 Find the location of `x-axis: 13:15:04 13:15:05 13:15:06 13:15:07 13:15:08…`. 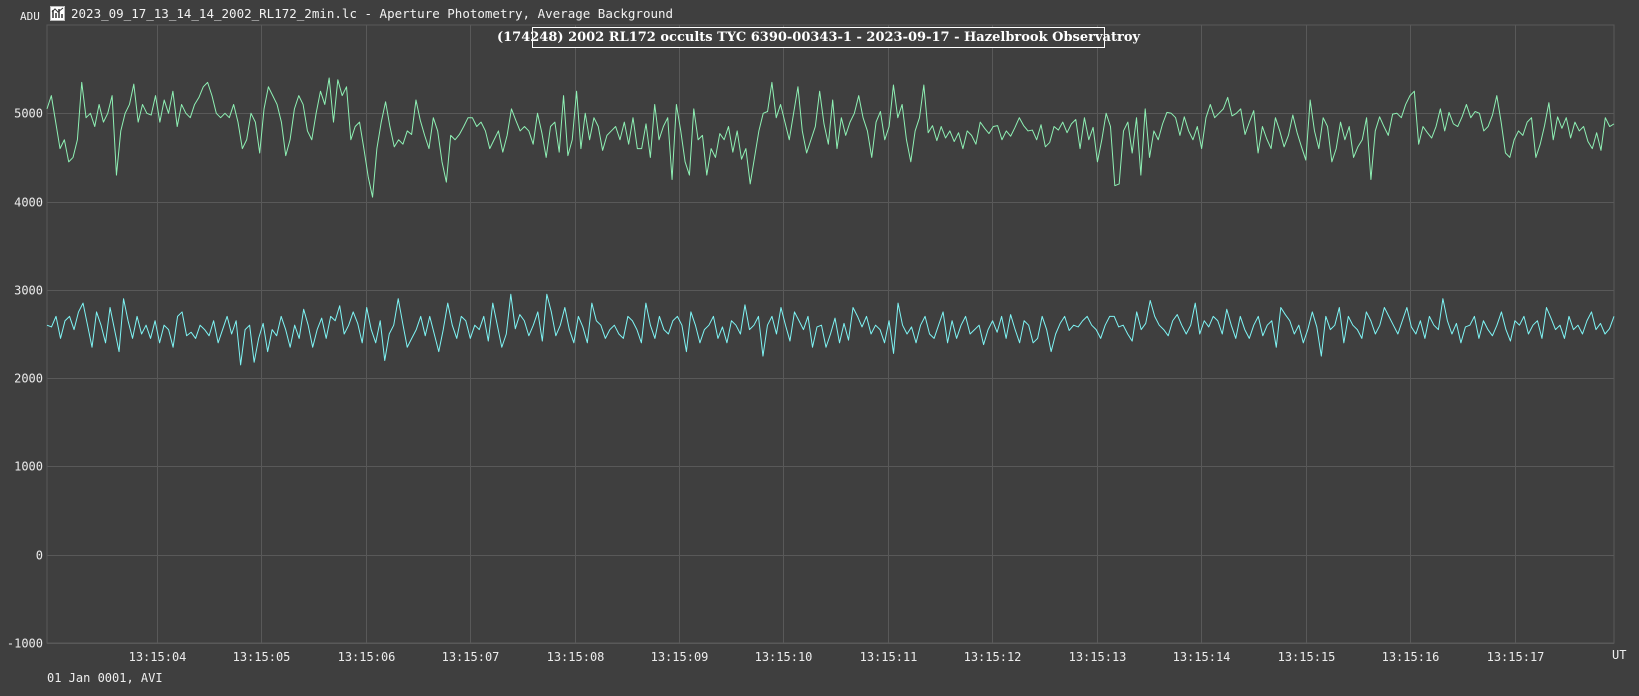

x-axis: 13:15:04 13:15:05 13:15:06 13:15:07 13:15:08… is located at coordinates (837, 657).